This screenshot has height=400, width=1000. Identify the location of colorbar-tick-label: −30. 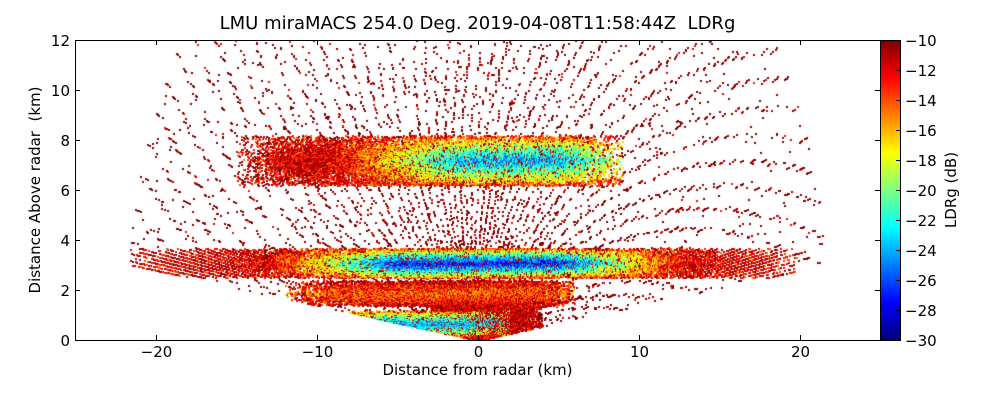
(921, 340).